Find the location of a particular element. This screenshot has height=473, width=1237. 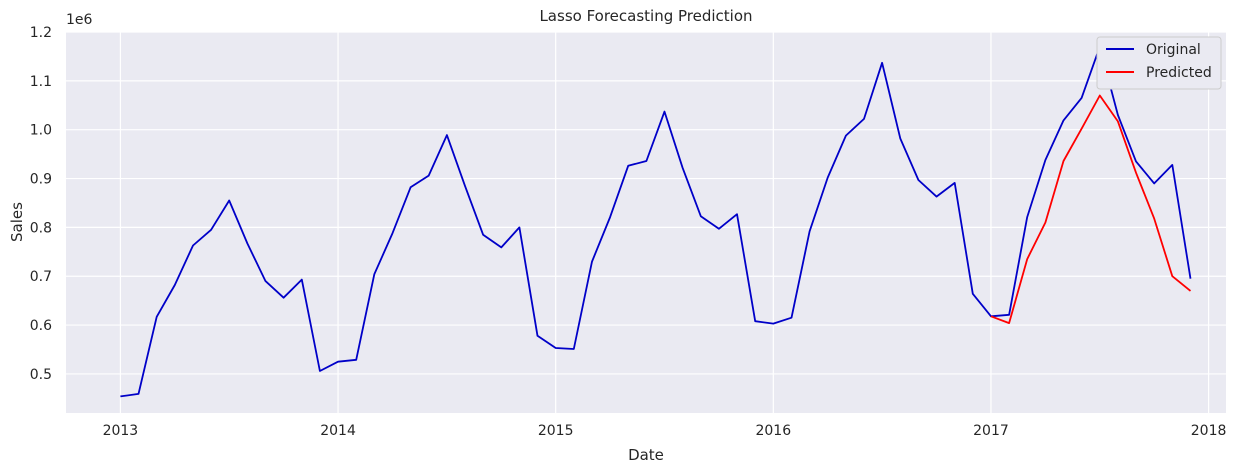

y-axis-label: Sales is located at coordinates (17, 222).